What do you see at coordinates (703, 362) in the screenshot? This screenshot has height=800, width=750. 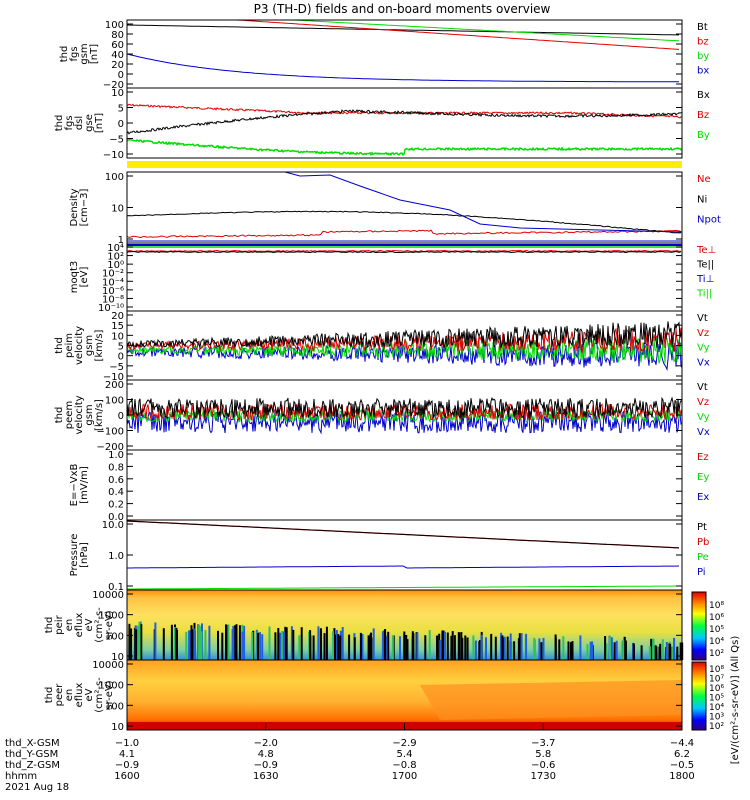 I see `legend-label: Vx` at bounding box center [703, 362].